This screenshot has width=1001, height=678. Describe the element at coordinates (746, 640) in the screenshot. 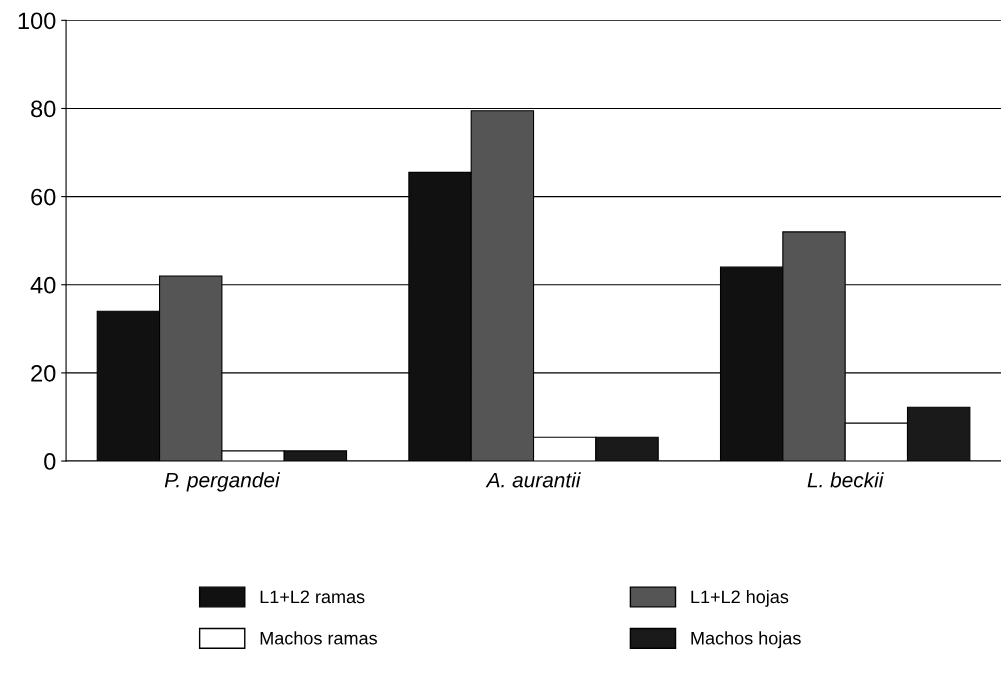

I see `legend-label: Machos hojas` at that location.